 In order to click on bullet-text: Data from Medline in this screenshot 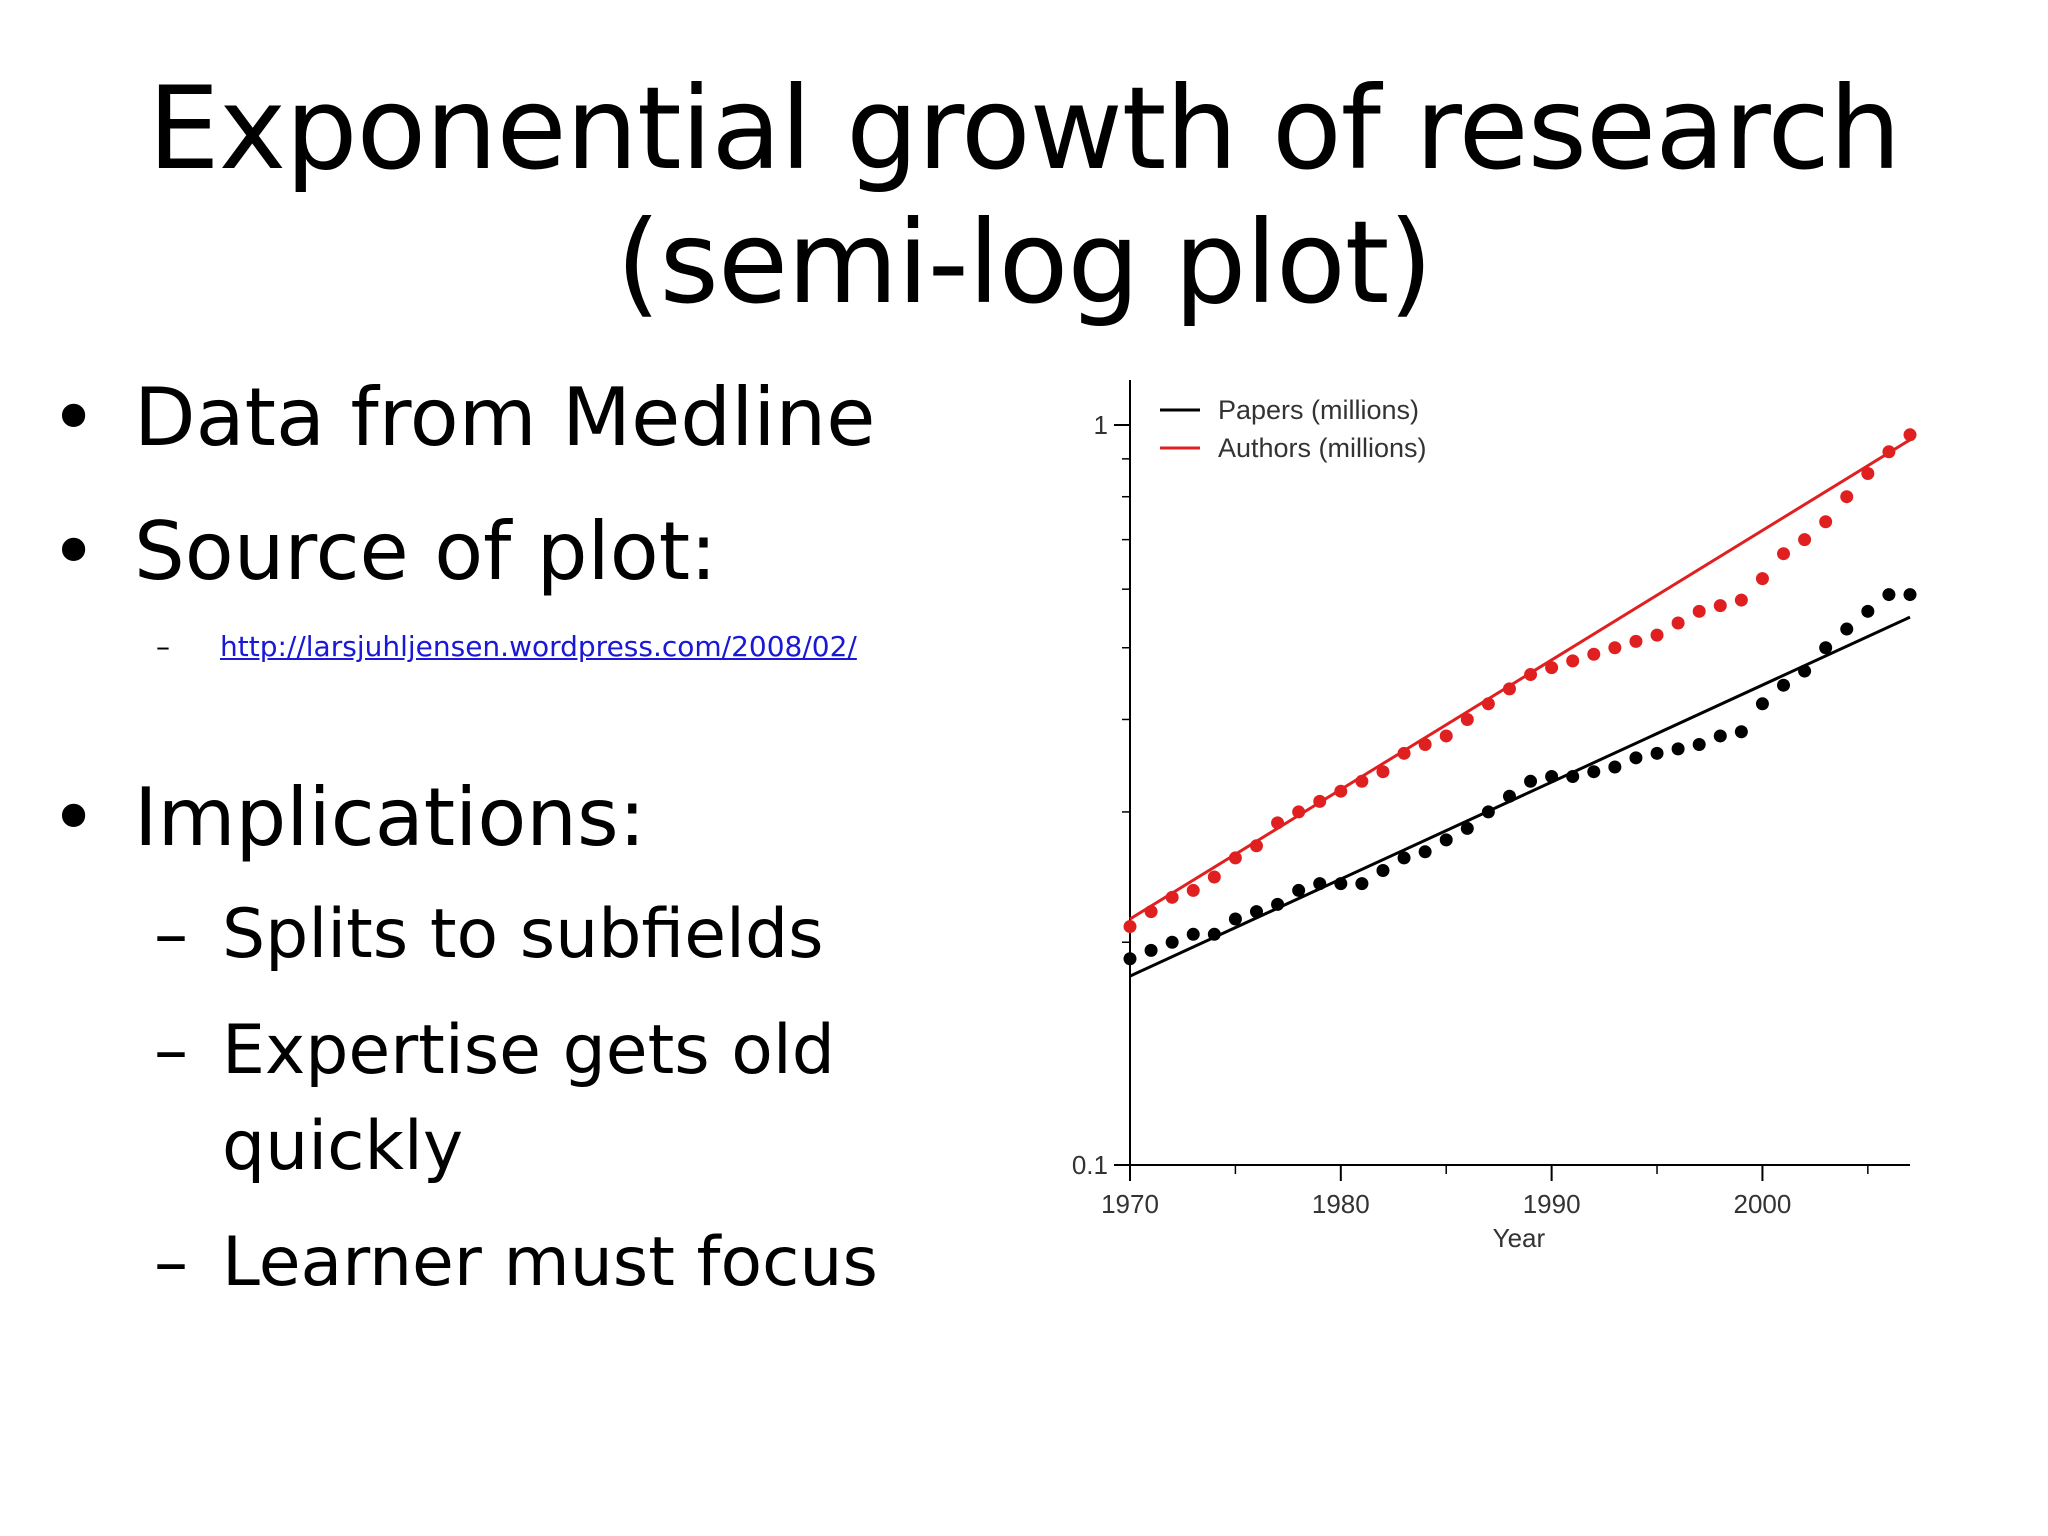, I will do `click(505, 417)`.